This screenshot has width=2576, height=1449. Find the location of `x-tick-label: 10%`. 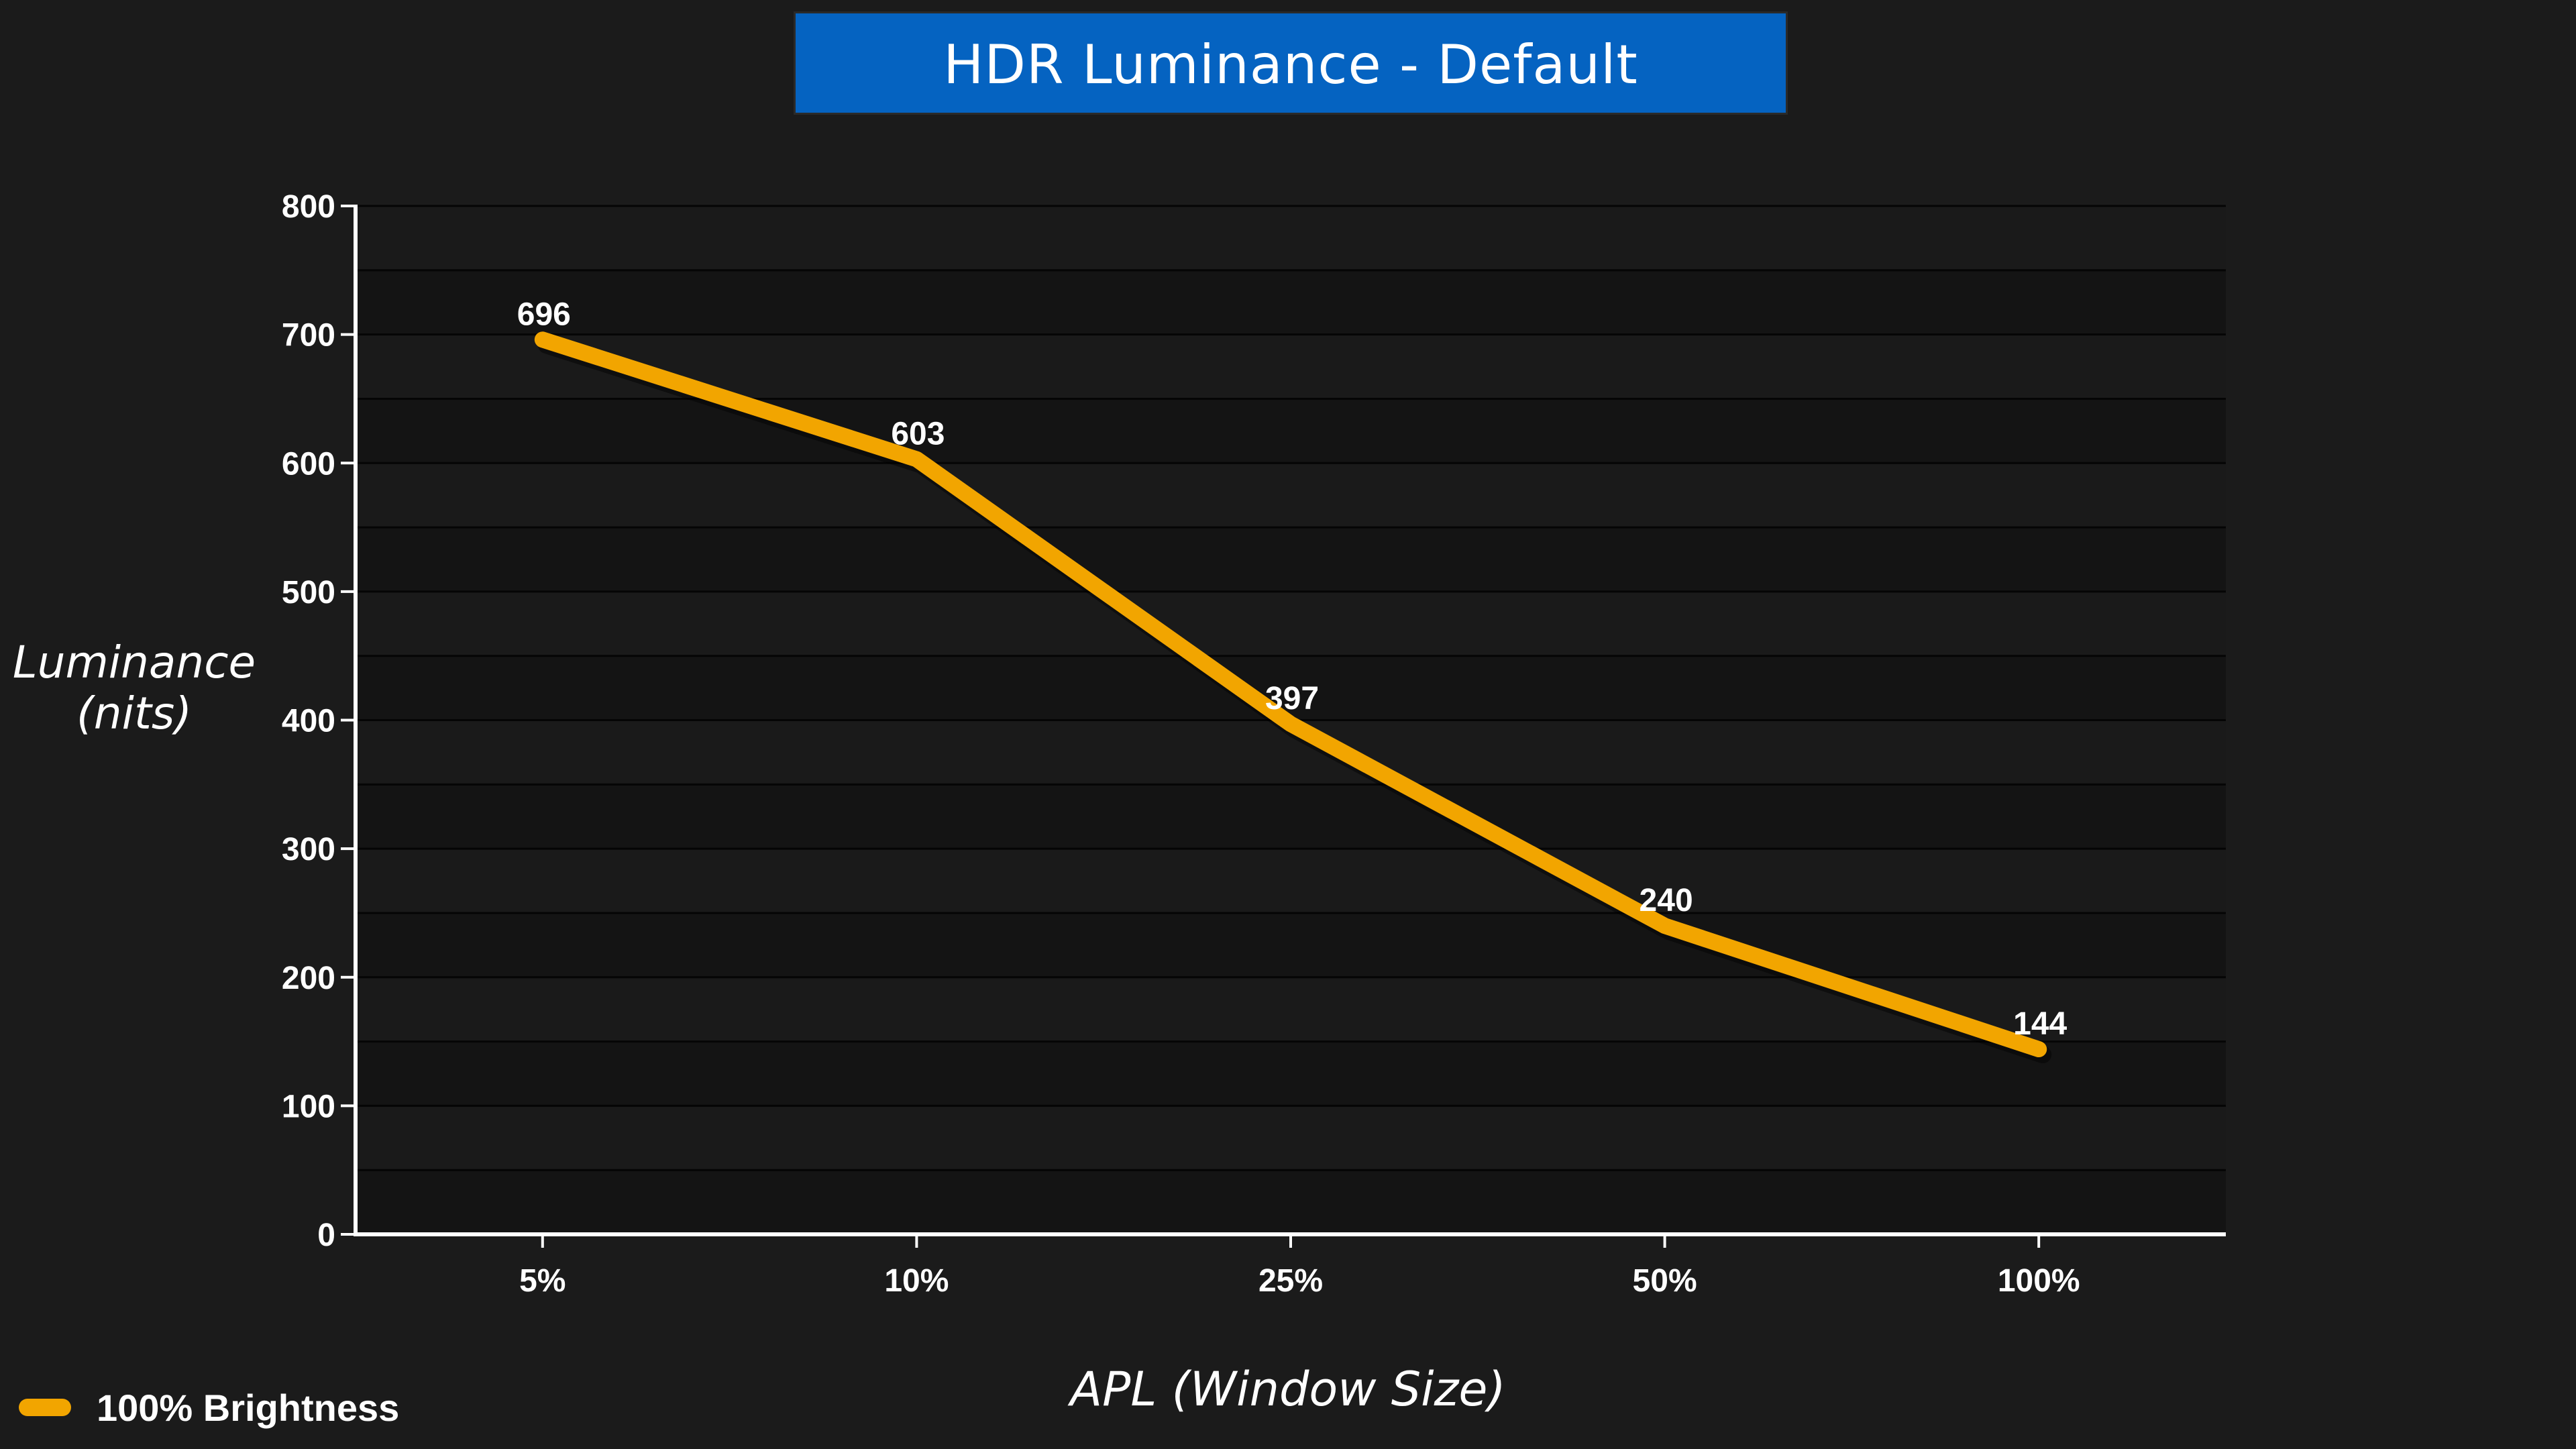

x-tick-label: 10% is located at coordinates (916, 1281).